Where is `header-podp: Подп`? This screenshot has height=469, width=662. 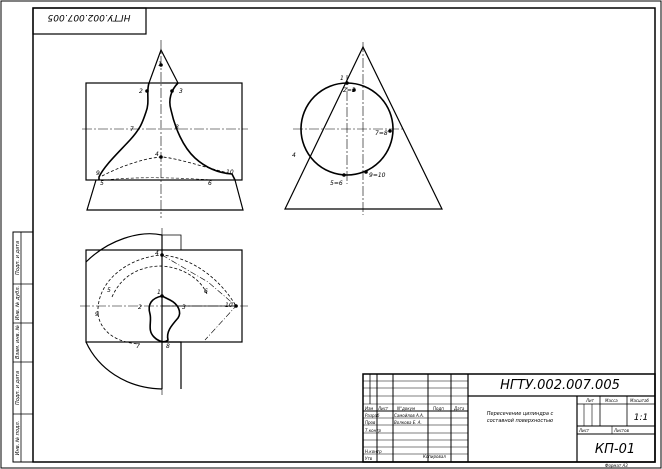 header-podp: Подп is located at coordinates (438, 408).